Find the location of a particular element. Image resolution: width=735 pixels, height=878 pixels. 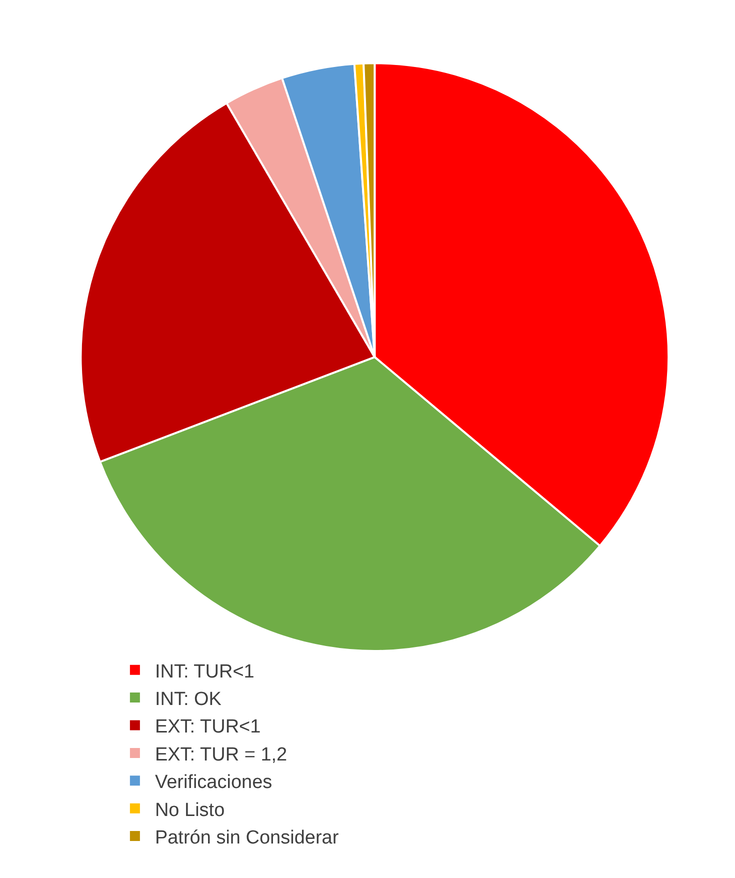

legend-label: Verificaciones is located at coordinates (213, 783).